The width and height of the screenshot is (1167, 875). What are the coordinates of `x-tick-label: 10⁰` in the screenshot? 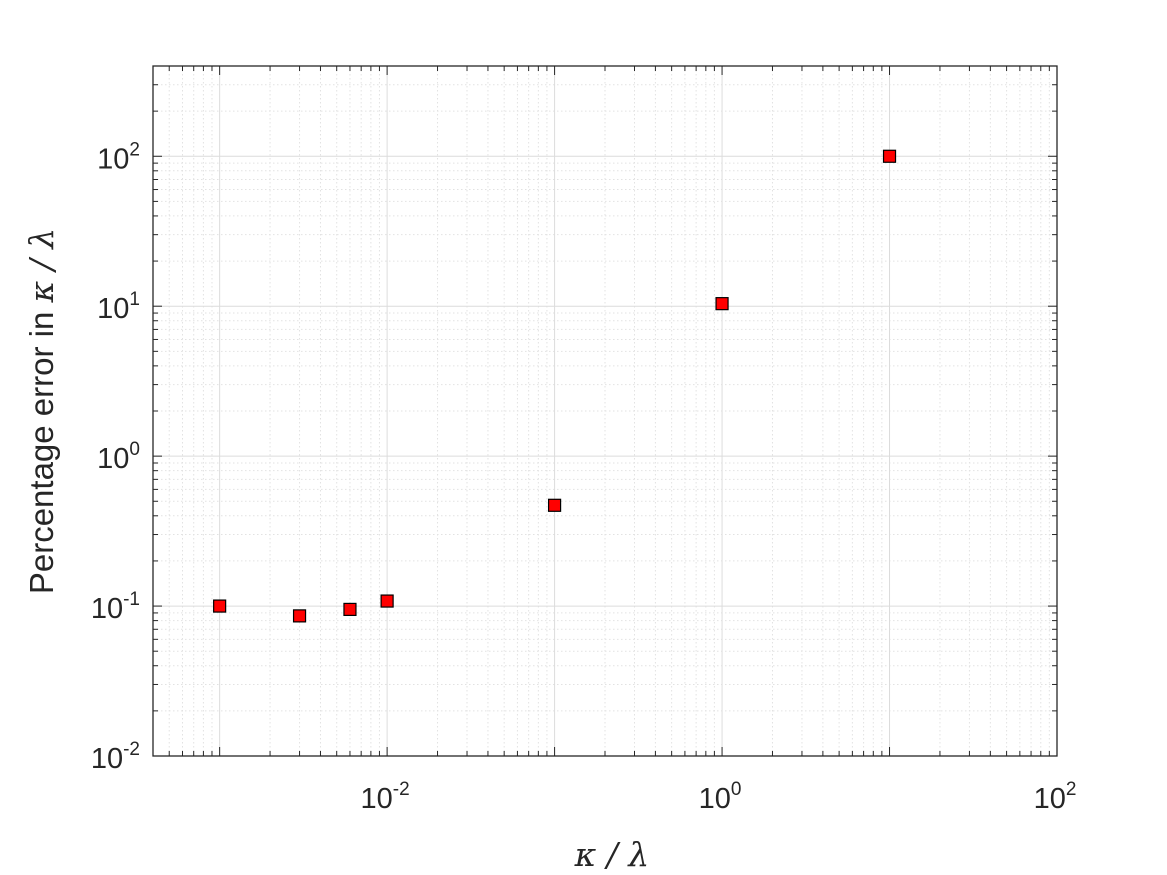 It's located at (720, 797).